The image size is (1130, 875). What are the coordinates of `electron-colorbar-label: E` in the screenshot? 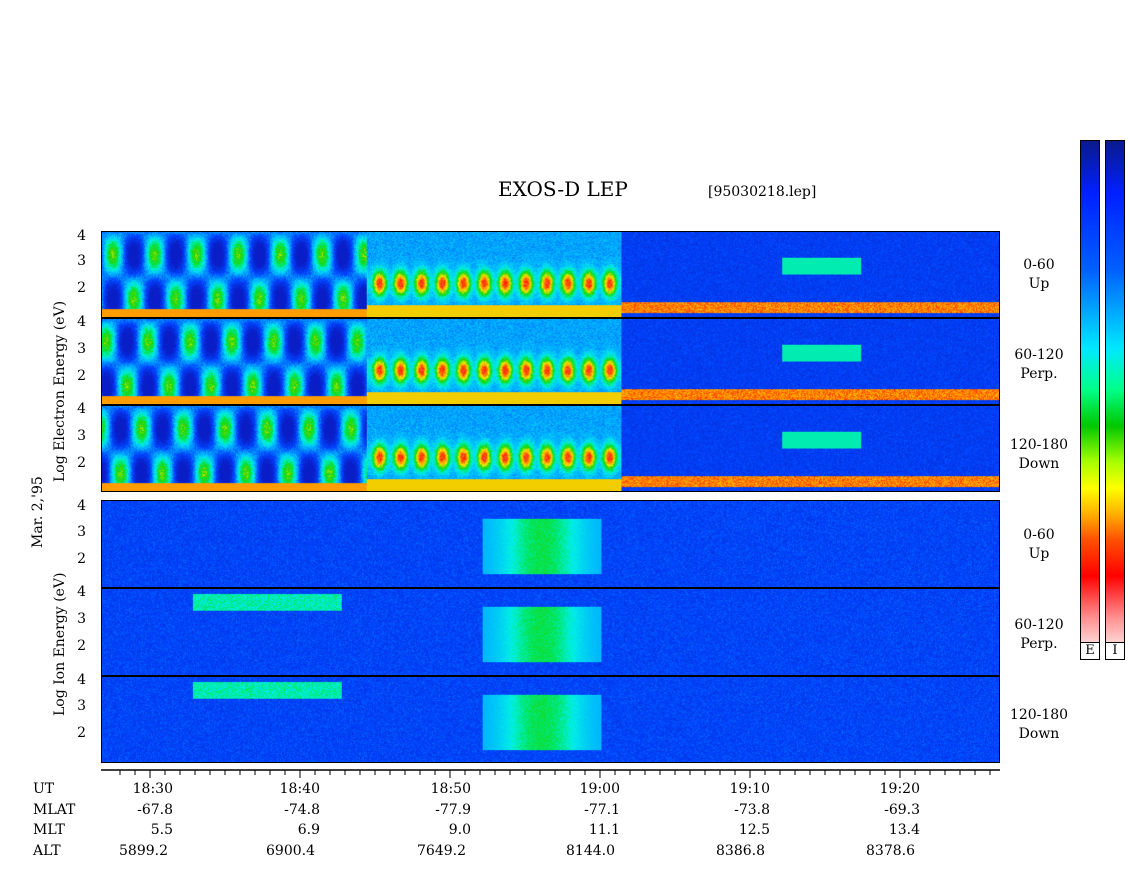 It's located at (1090, 651).